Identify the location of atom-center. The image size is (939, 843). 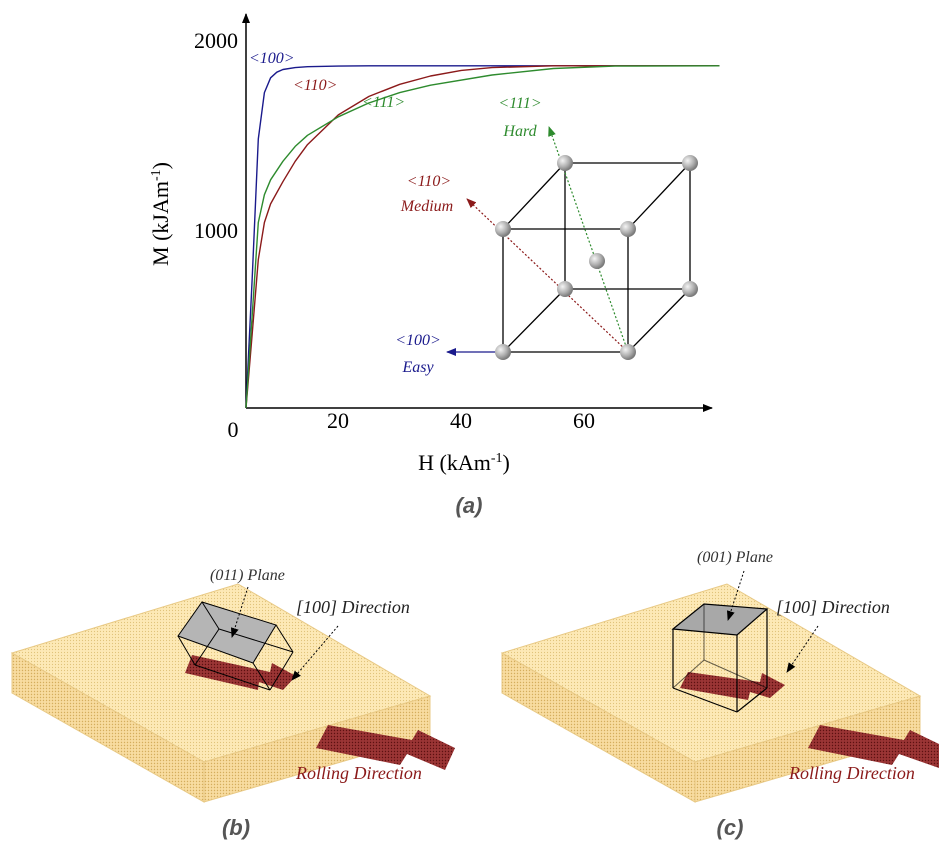
(597, 261).